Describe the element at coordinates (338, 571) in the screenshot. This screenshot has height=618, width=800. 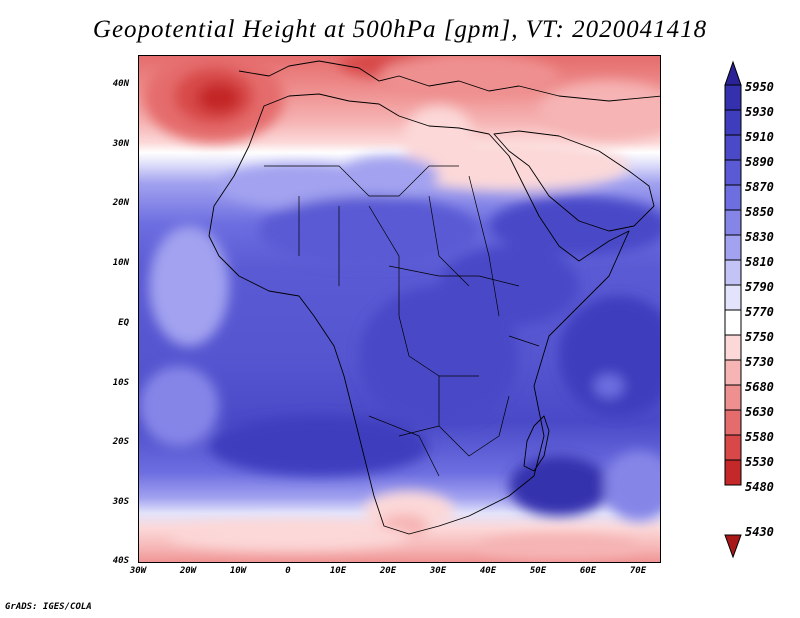
I see `lon-label-10e: 10E` at that location.